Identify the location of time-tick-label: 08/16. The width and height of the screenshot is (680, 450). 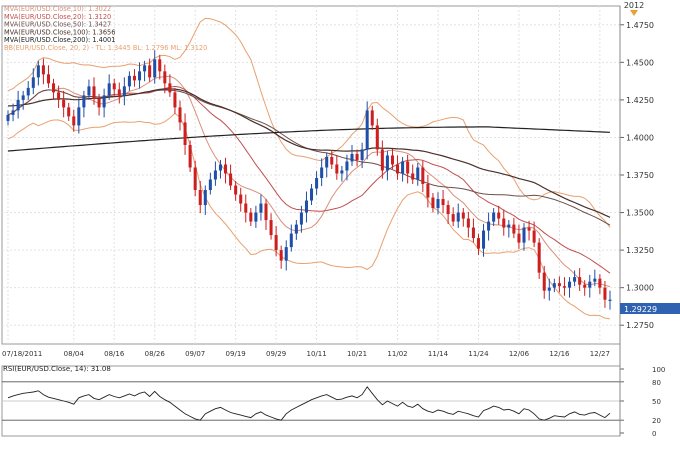
(114, 354).